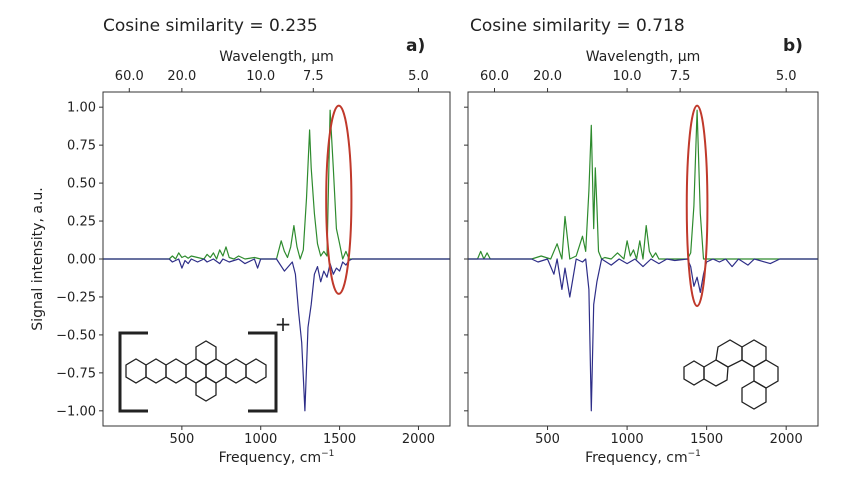 Image resolution: width=860 pixels, height=478 pixels. Describe the element at coordinates (38, 258) in the screenshot. I see `y-axis-label: Signal intensity, a.u.` at that location.